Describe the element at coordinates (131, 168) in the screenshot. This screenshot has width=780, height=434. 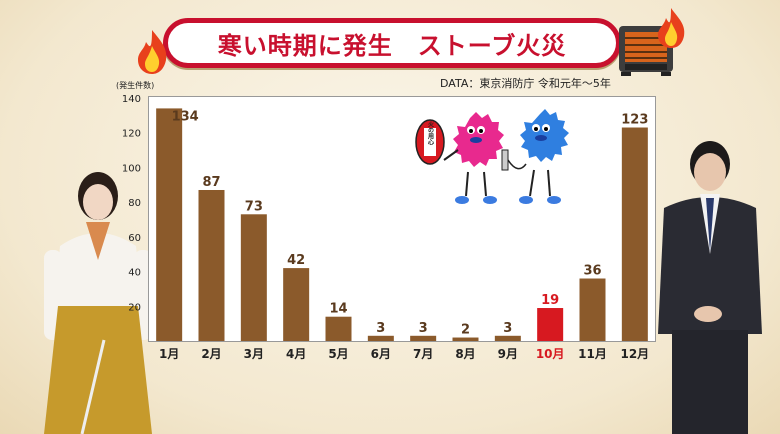
I see `y-tick-label: 100` at that location.